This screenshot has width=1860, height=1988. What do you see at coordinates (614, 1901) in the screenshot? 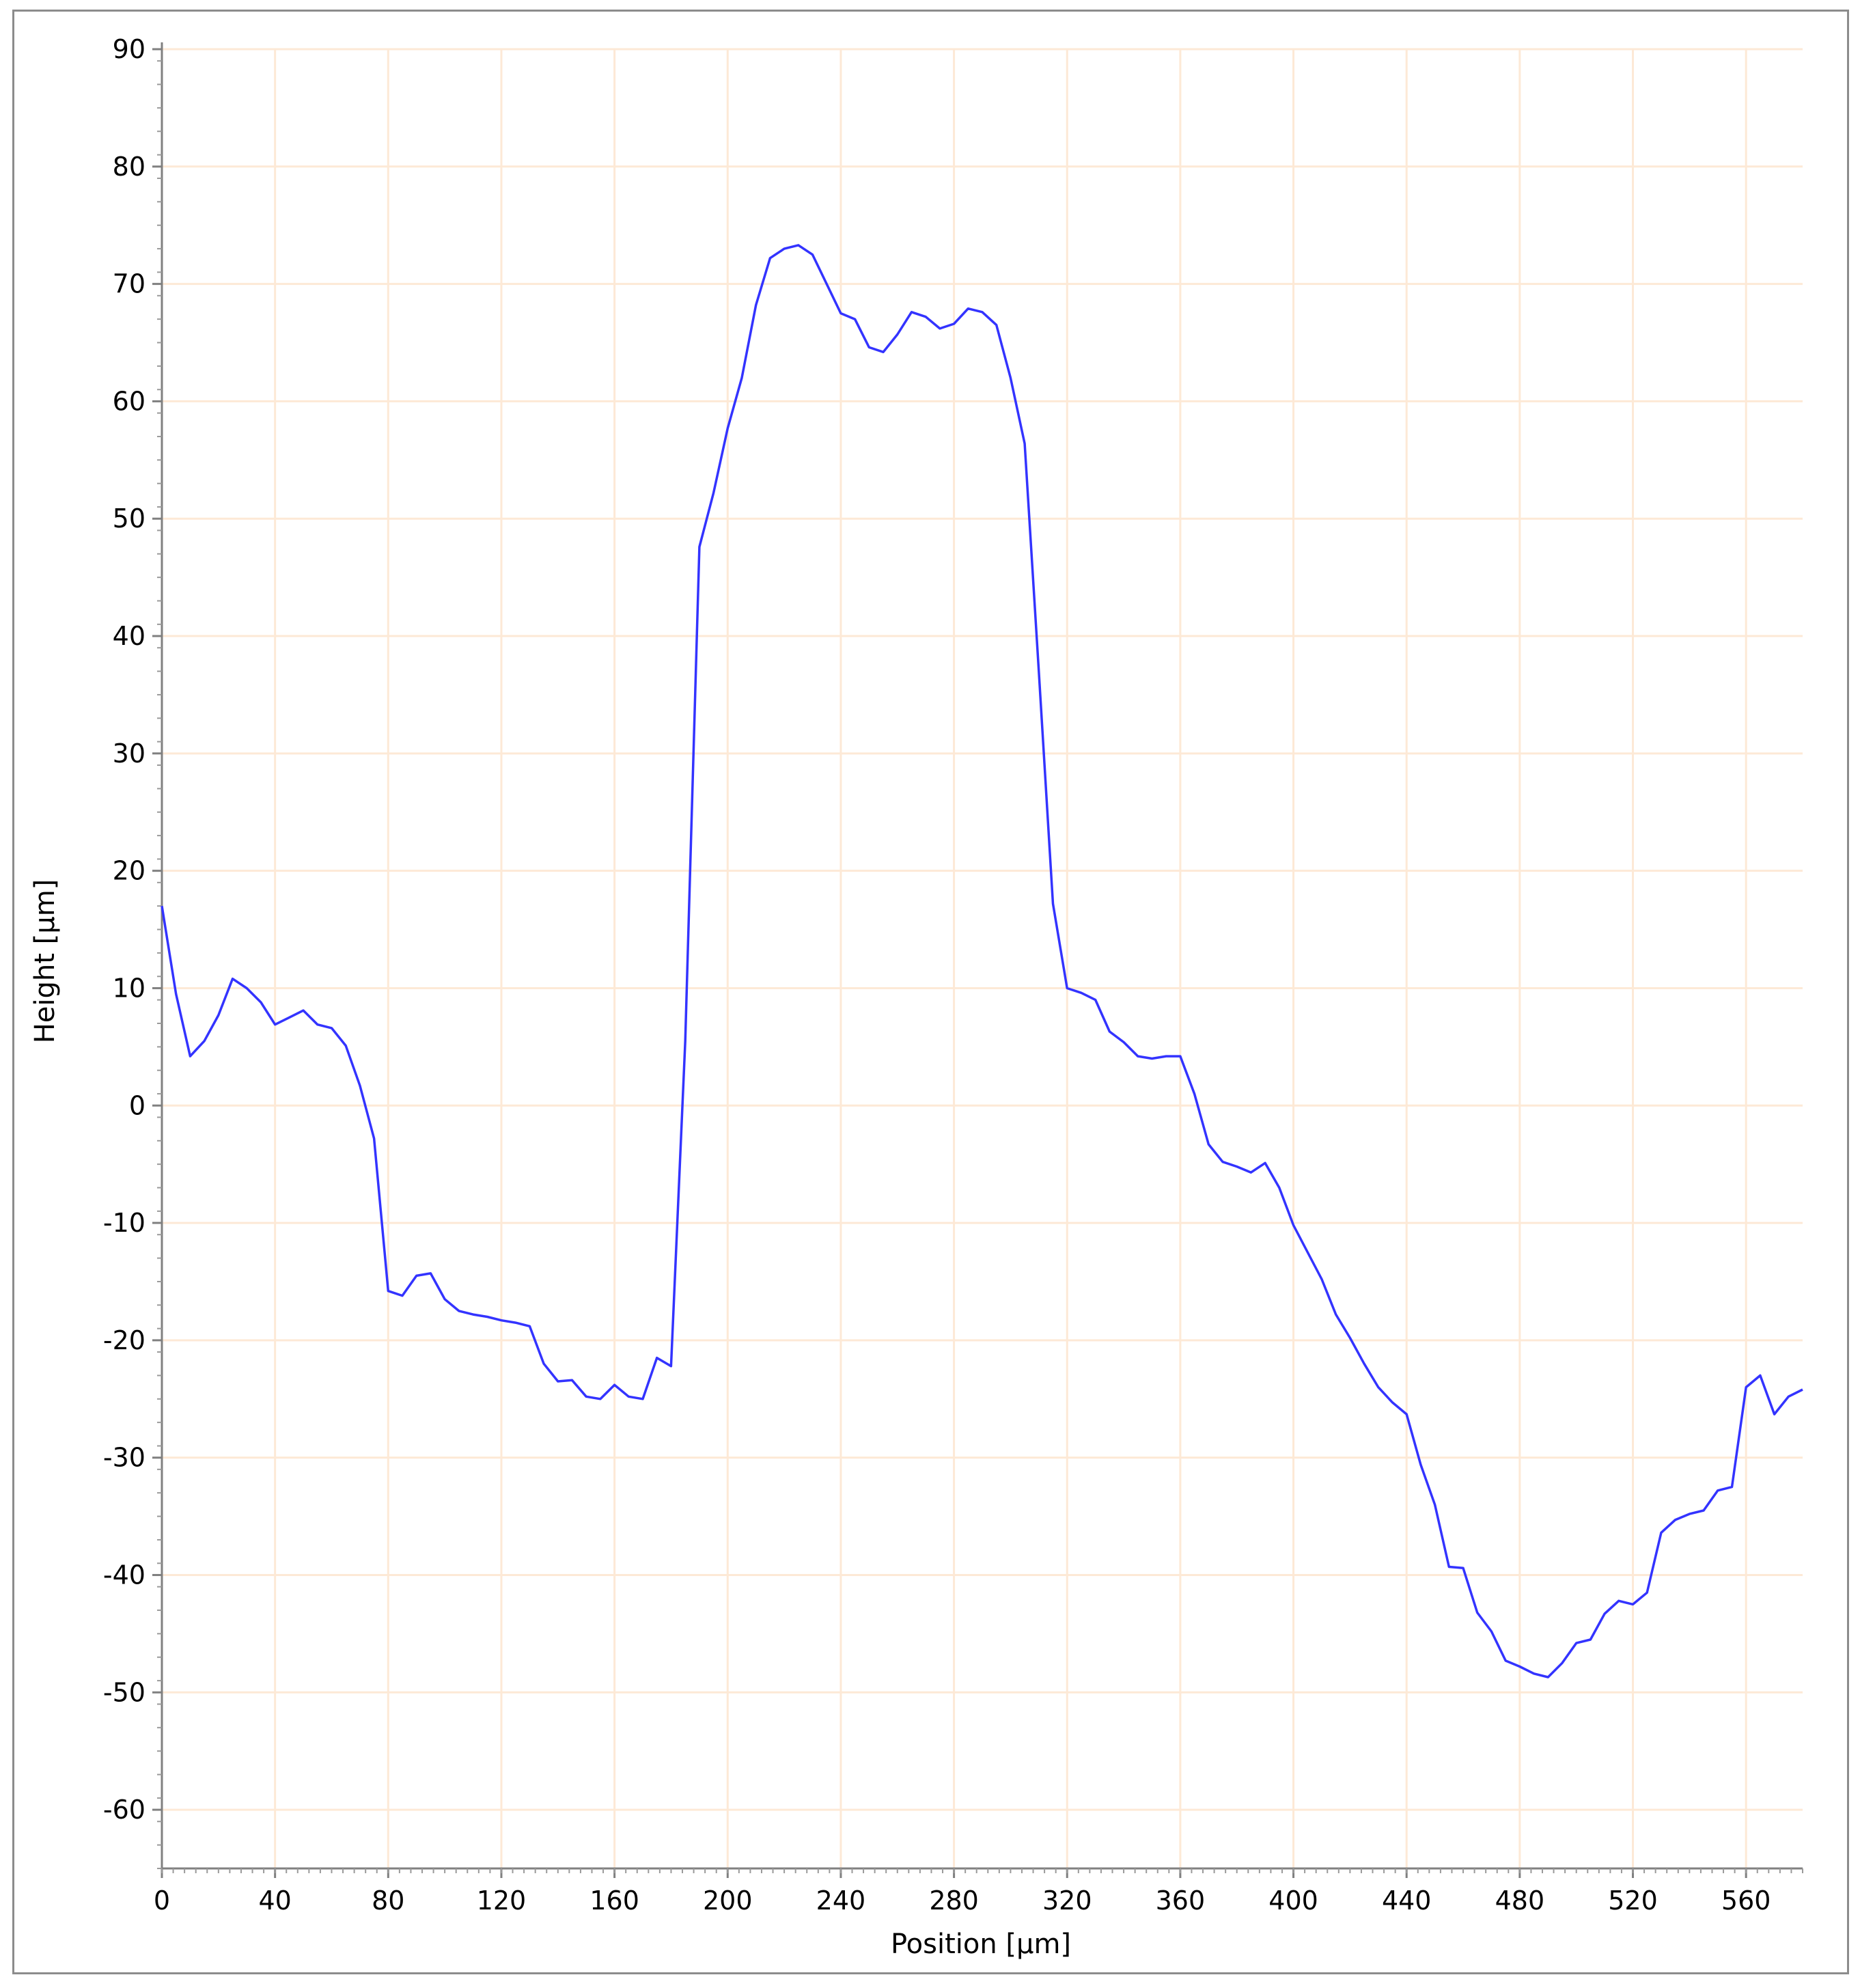
I see `x-tick-label: 160` at bounding box center [614, 1901].